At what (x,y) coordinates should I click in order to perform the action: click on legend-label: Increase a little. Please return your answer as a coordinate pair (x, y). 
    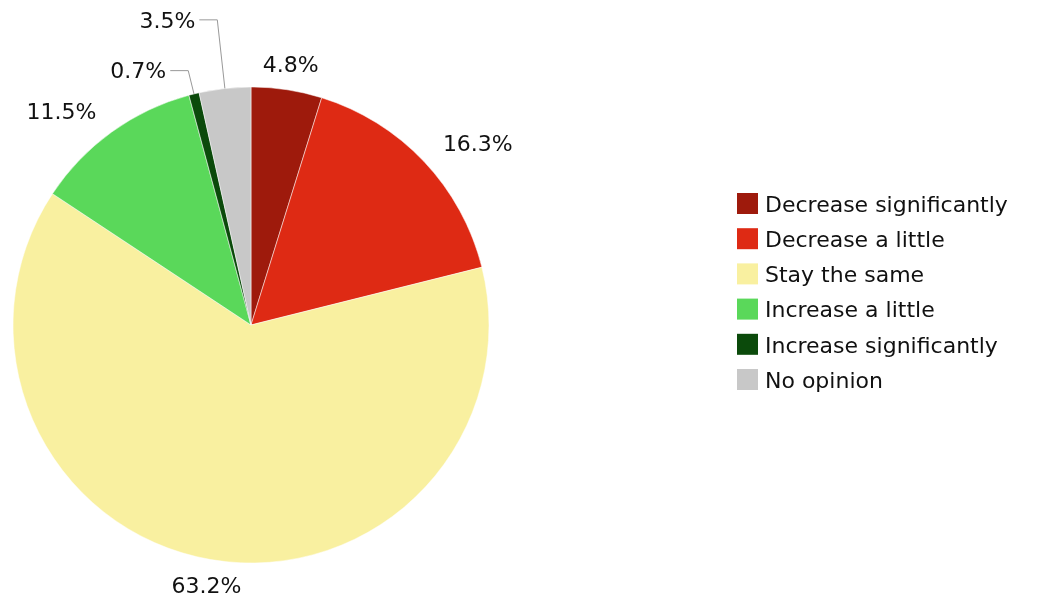
    Looking at the image, I should click on (850, 310).